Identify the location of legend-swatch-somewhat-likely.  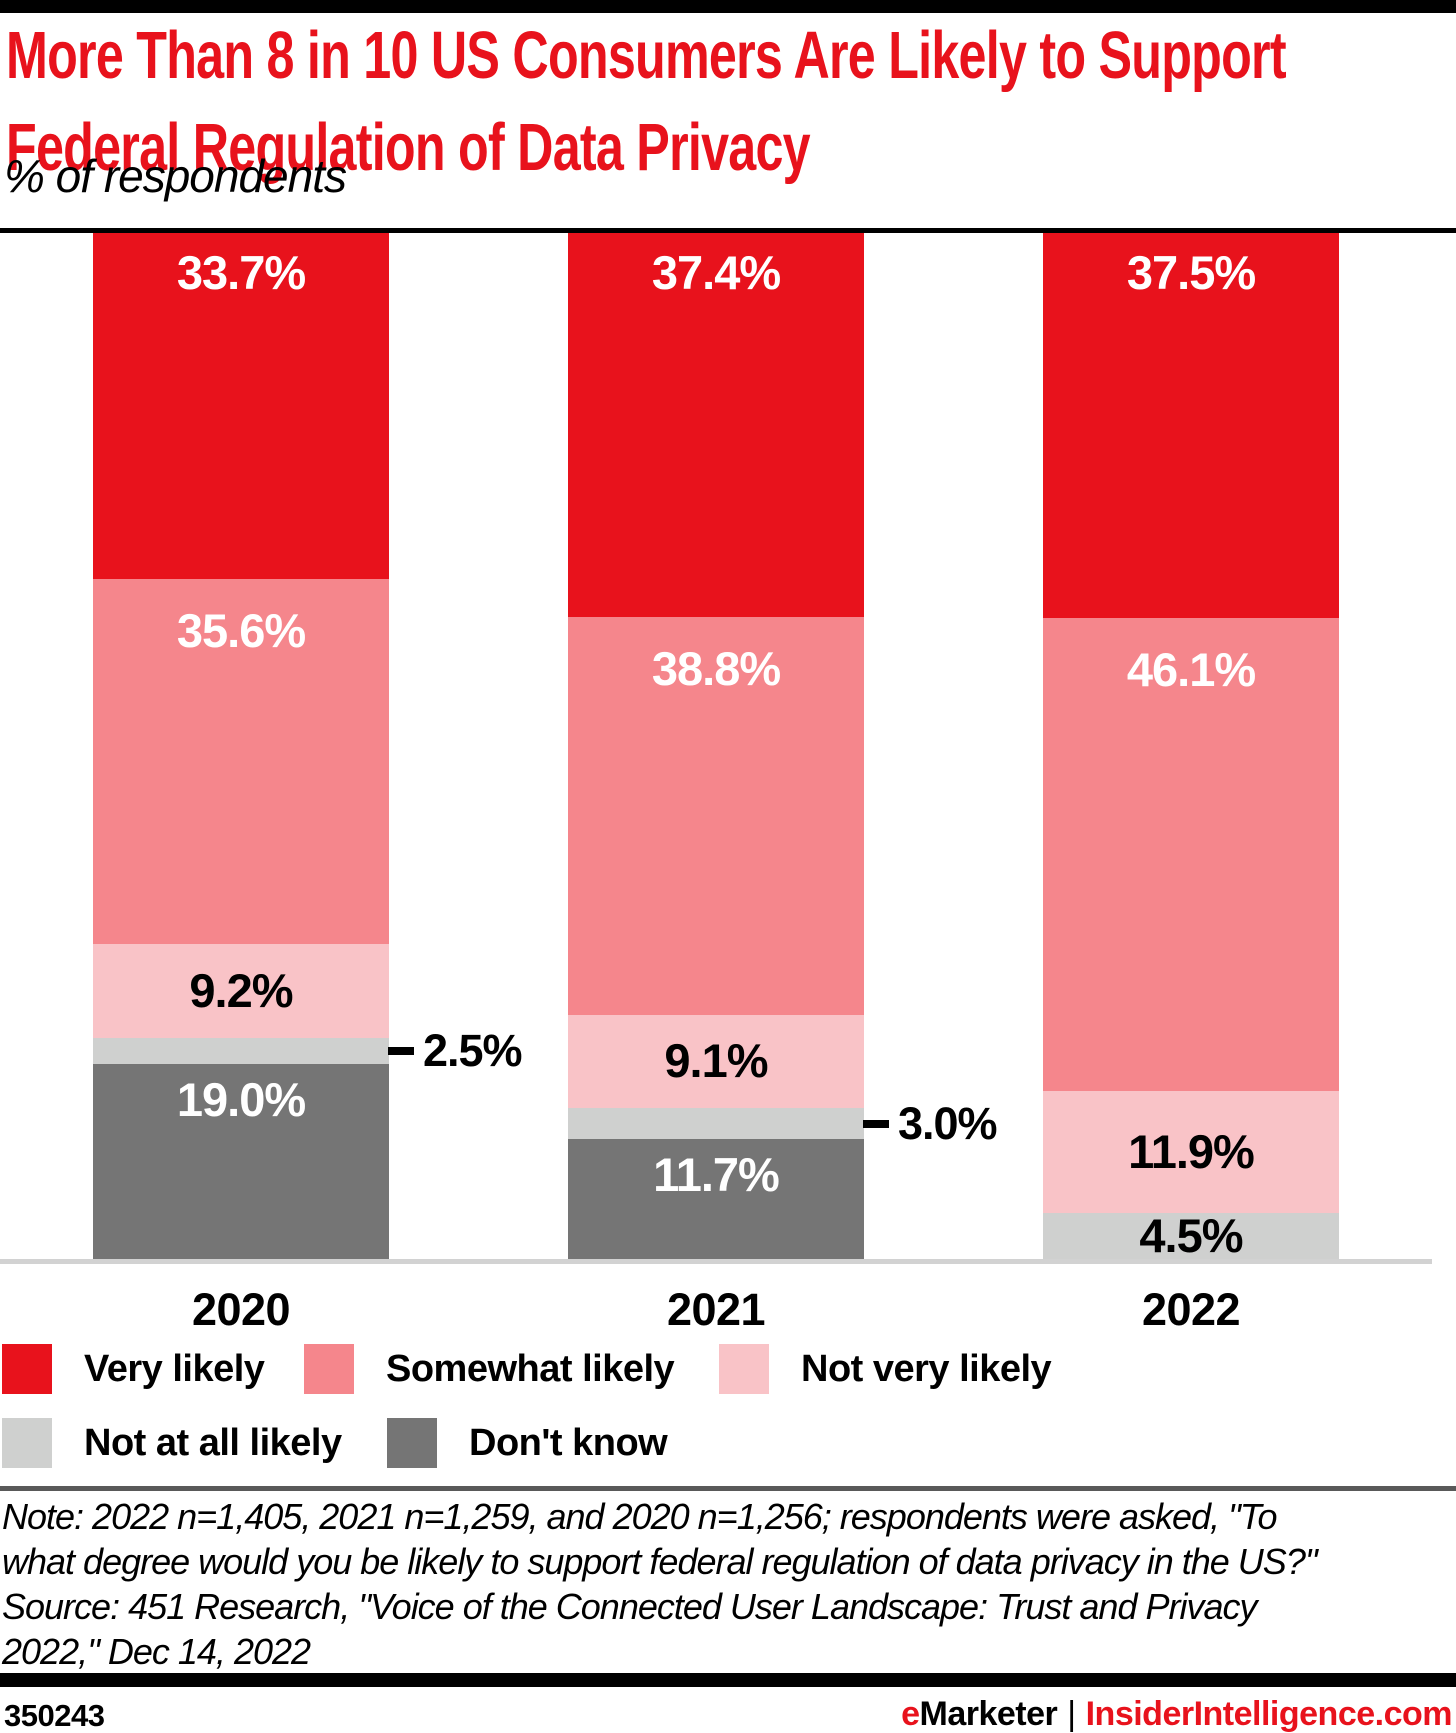
(329, 1369).